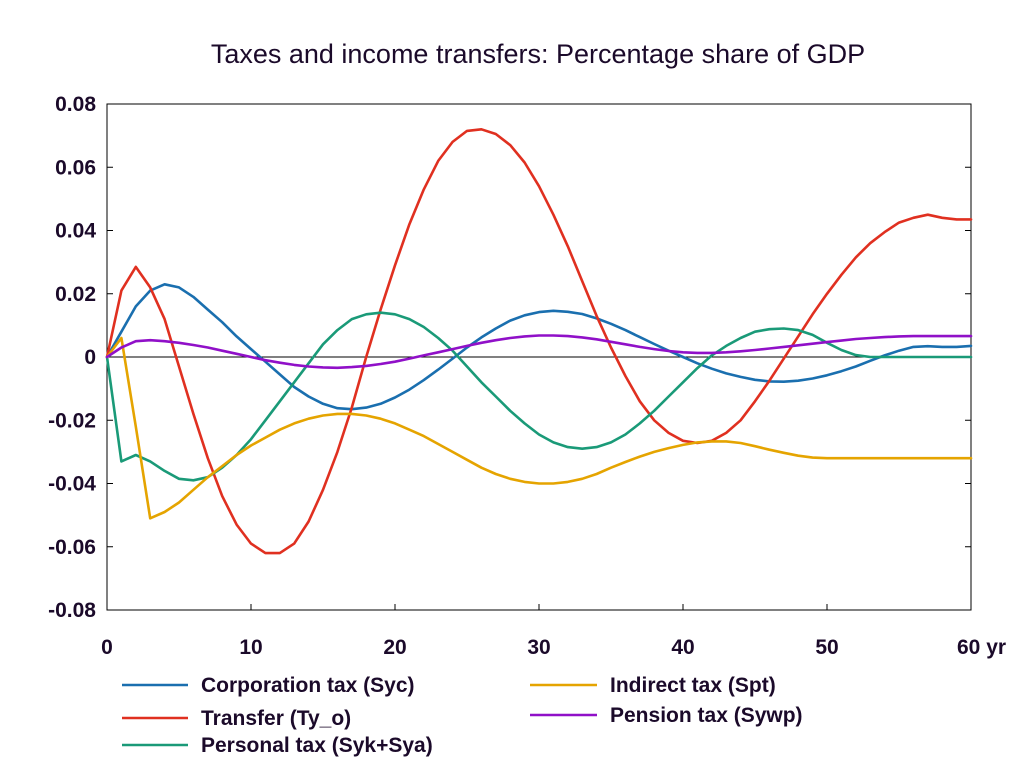  I want to click on legend-label-5: Pension tax (Sywp), so click(706, 715).